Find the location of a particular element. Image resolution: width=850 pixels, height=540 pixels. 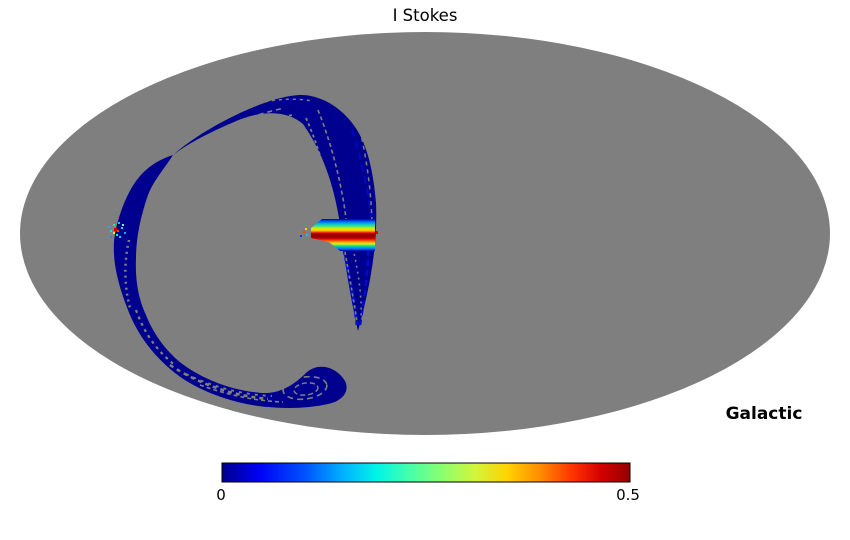

coordinate-label: Galactic is located at coordinates (764, 414).